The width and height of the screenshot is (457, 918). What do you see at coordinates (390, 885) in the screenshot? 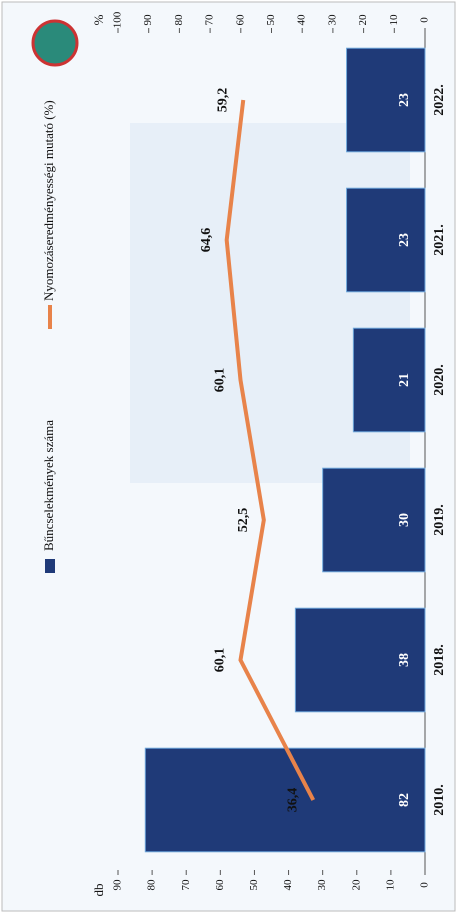
I see `y-tick-label: 10` at bounding box center [390, 885].